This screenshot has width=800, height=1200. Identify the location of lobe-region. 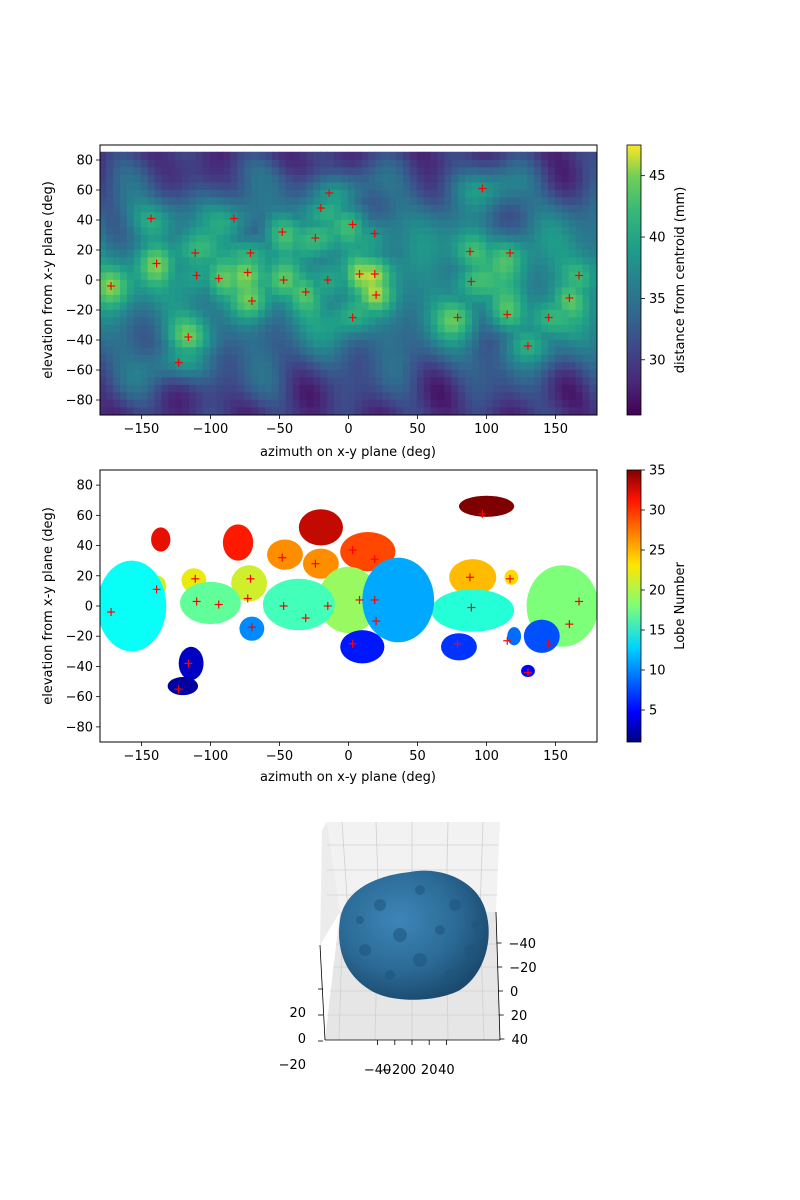
(473, 610).